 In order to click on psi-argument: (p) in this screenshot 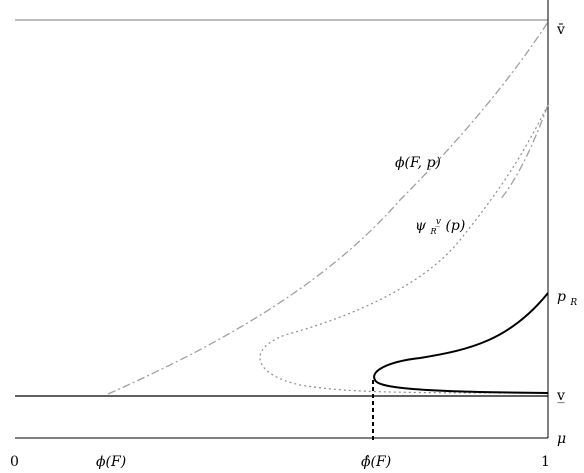, I will do `click(455, 226)`.